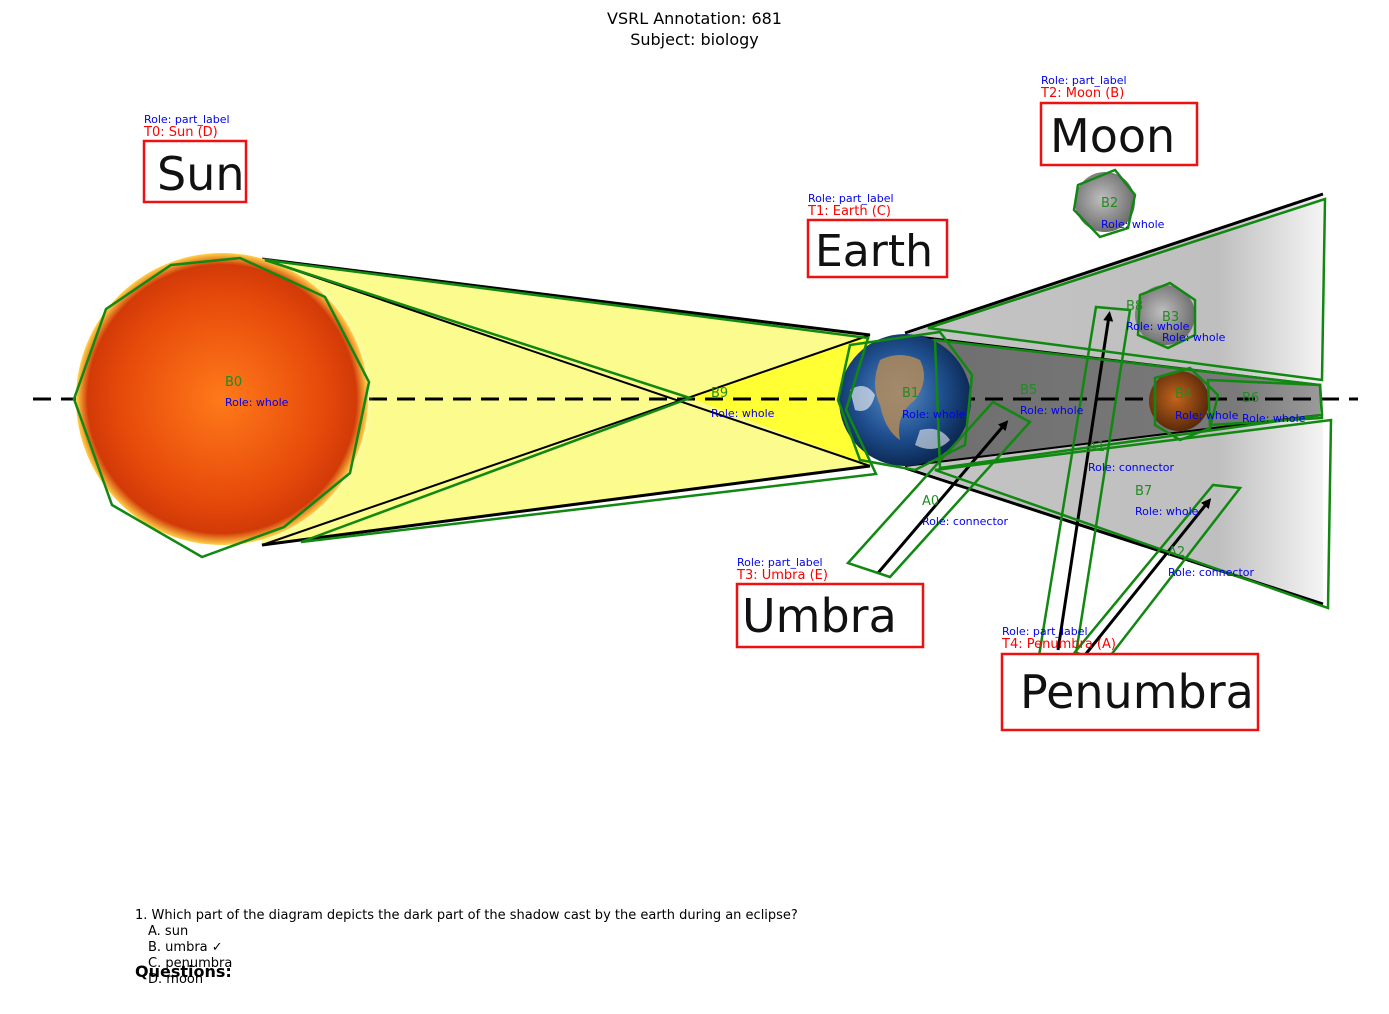 This screenshot has height=1014, width=1389. I want to click on blob-b0-sun-outline, so click(221, 407).